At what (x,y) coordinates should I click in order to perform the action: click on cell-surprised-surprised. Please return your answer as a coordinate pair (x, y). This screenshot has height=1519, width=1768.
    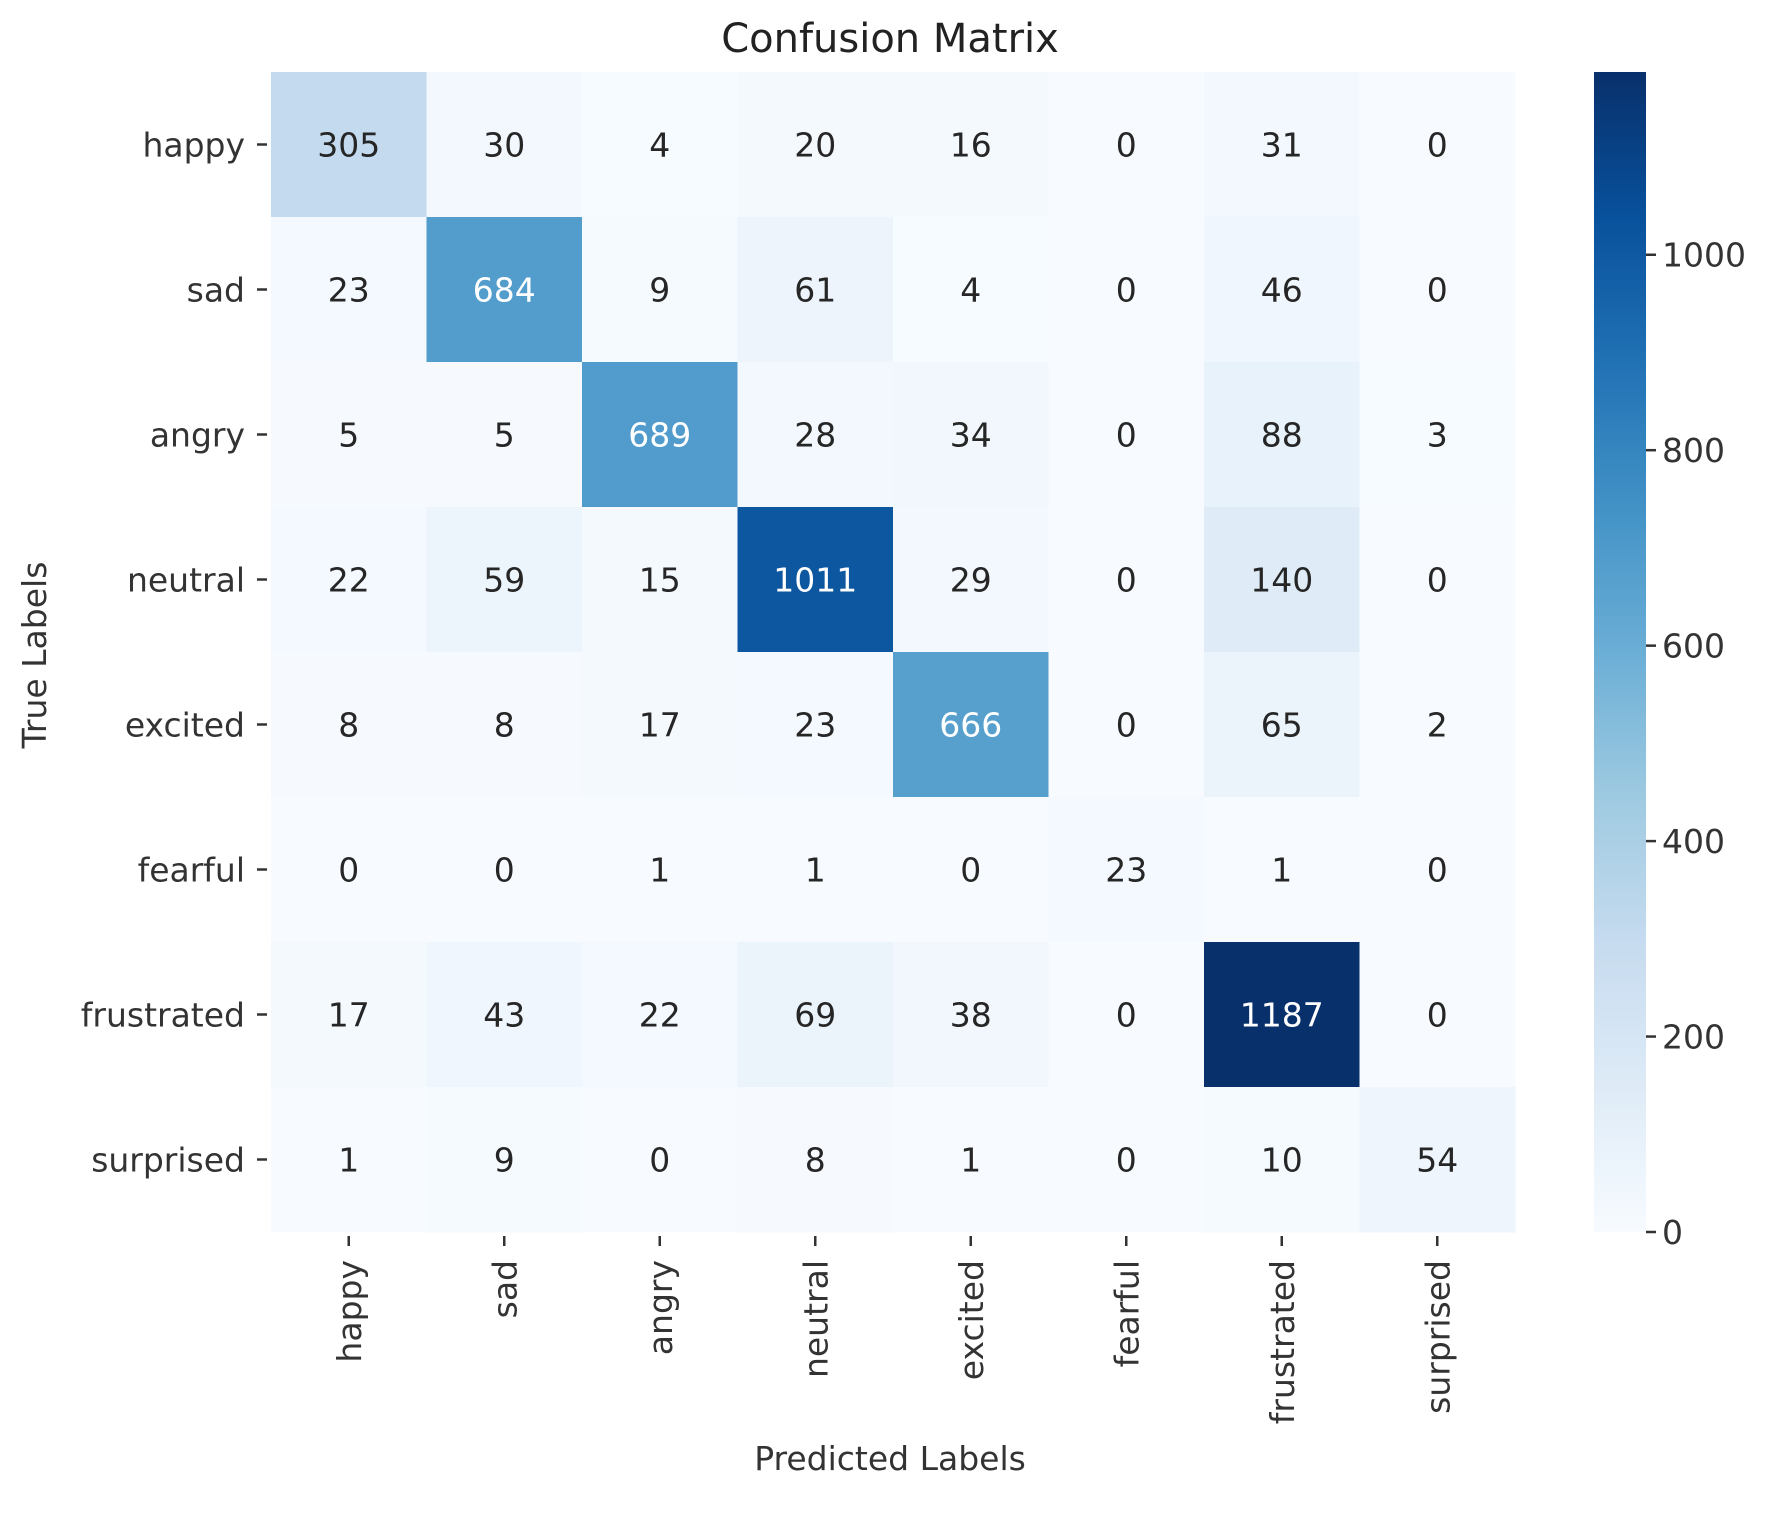
    Looking at the image, I should click on (1437, 1160).